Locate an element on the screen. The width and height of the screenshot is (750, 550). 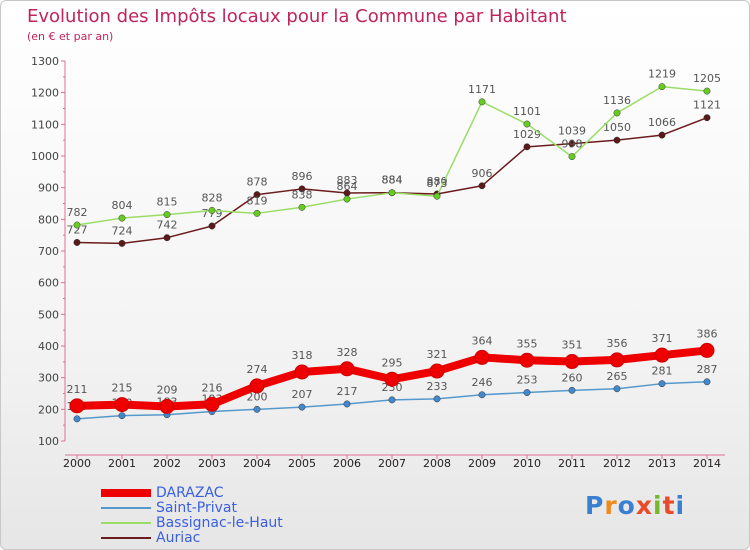
proxiti-logo: Proxiti is located at coordinates (635, 505).